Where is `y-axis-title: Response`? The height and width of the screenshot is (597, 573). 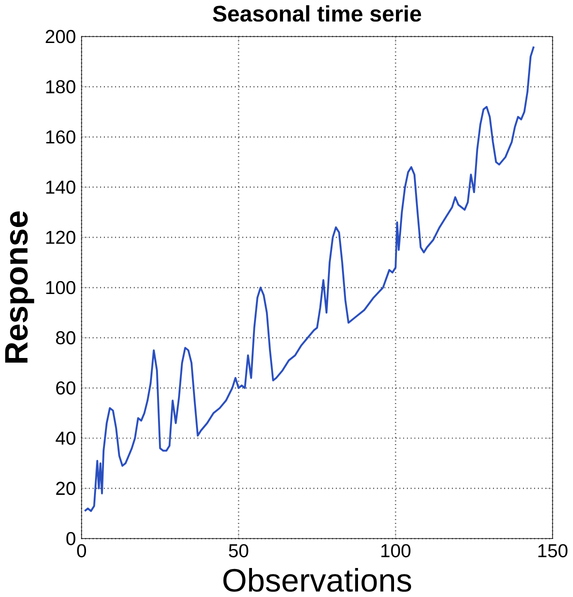
y-axis-title: Response is located at coordinates (19, 287).